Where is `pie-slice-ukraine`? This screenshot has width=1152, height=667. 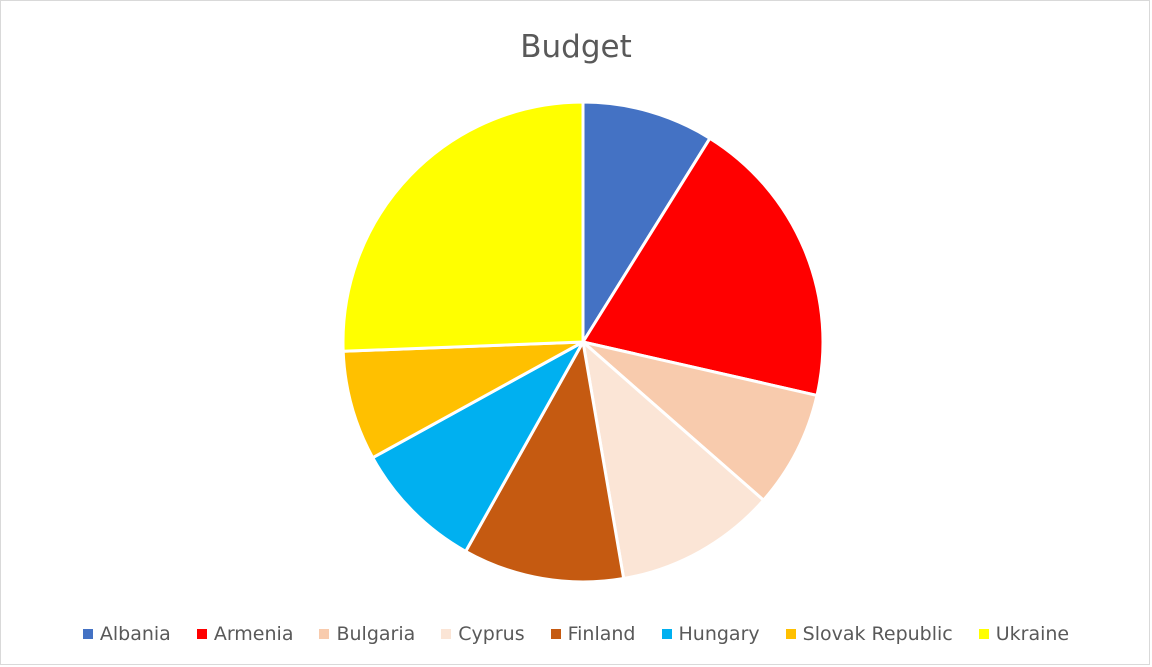
pie-slice-ukraine is located at coordinates (463, 226).